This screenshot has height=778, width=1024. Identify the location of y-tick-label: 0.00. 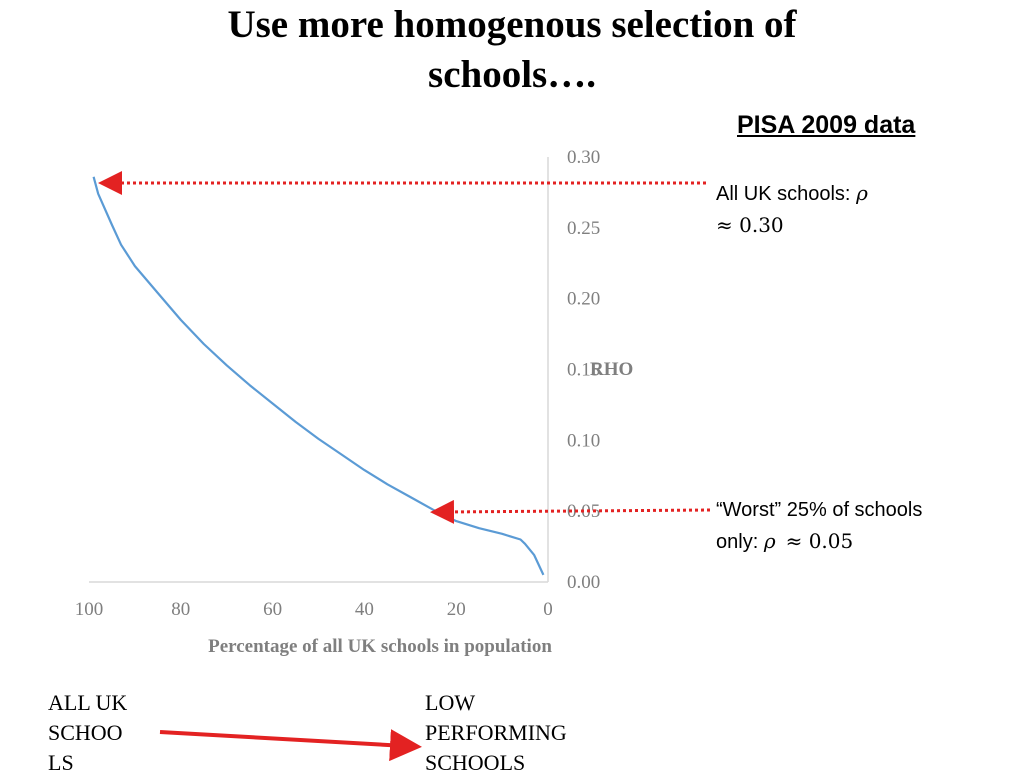
(583, 582).